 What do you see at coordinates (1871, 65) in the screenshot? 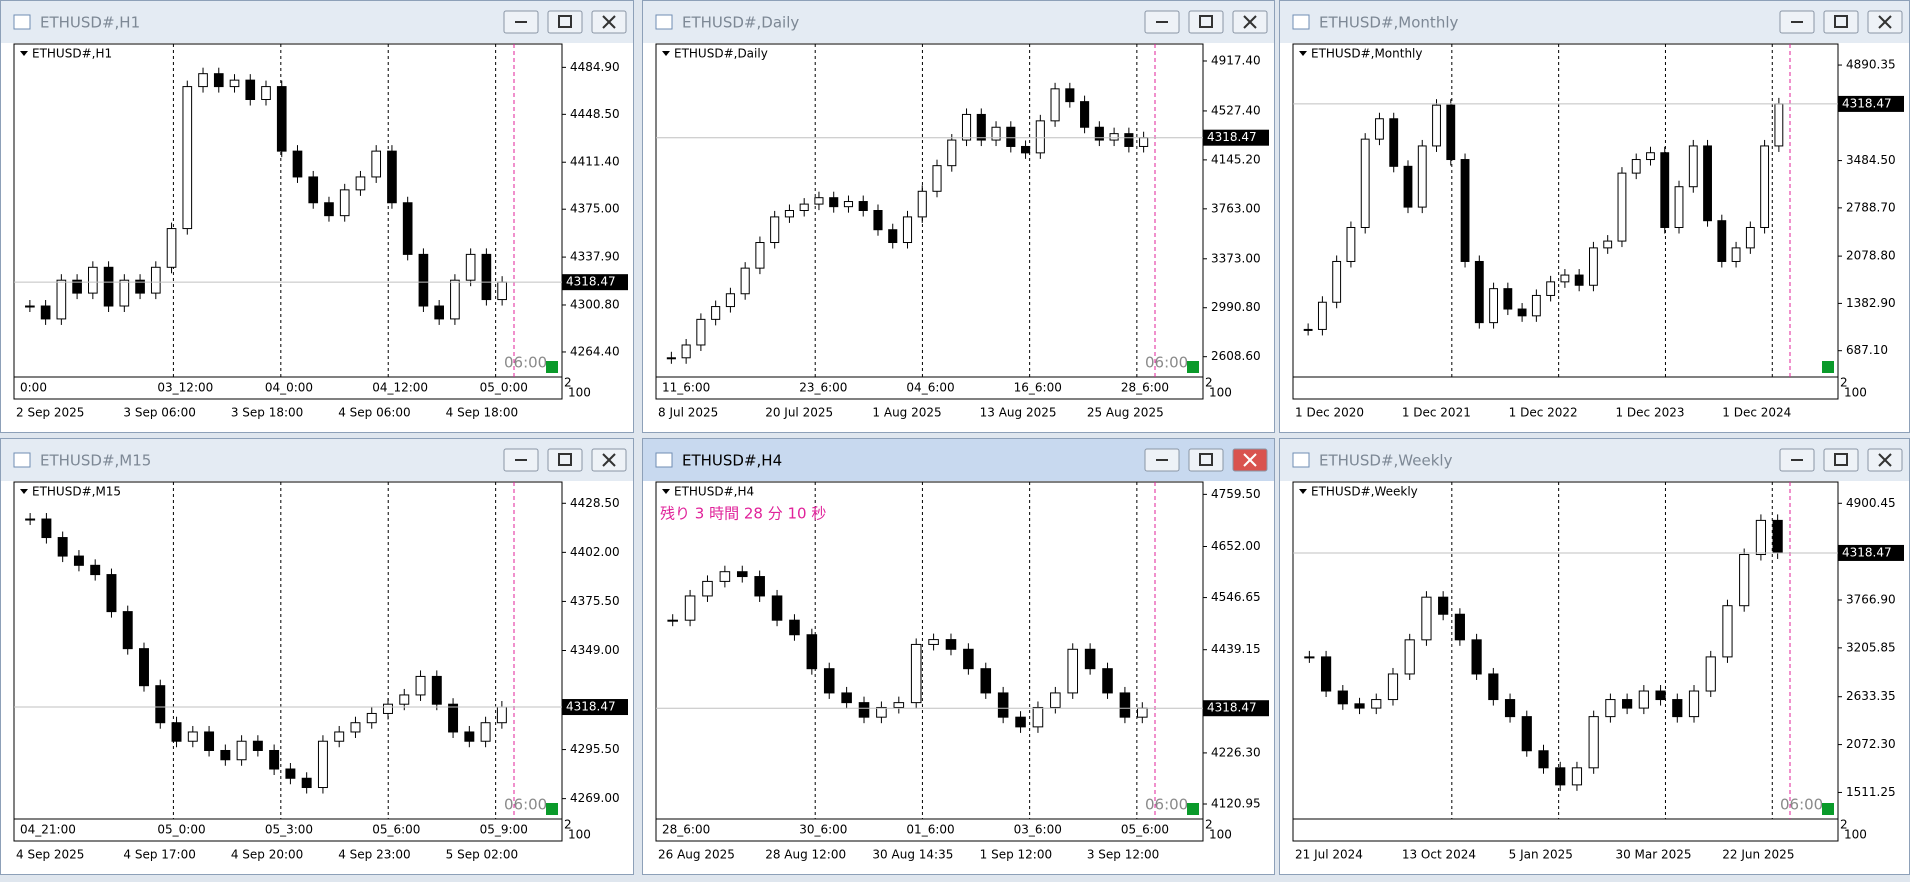
I see `y-tick-label: 4890.35` at bounding box center [1871, 65].